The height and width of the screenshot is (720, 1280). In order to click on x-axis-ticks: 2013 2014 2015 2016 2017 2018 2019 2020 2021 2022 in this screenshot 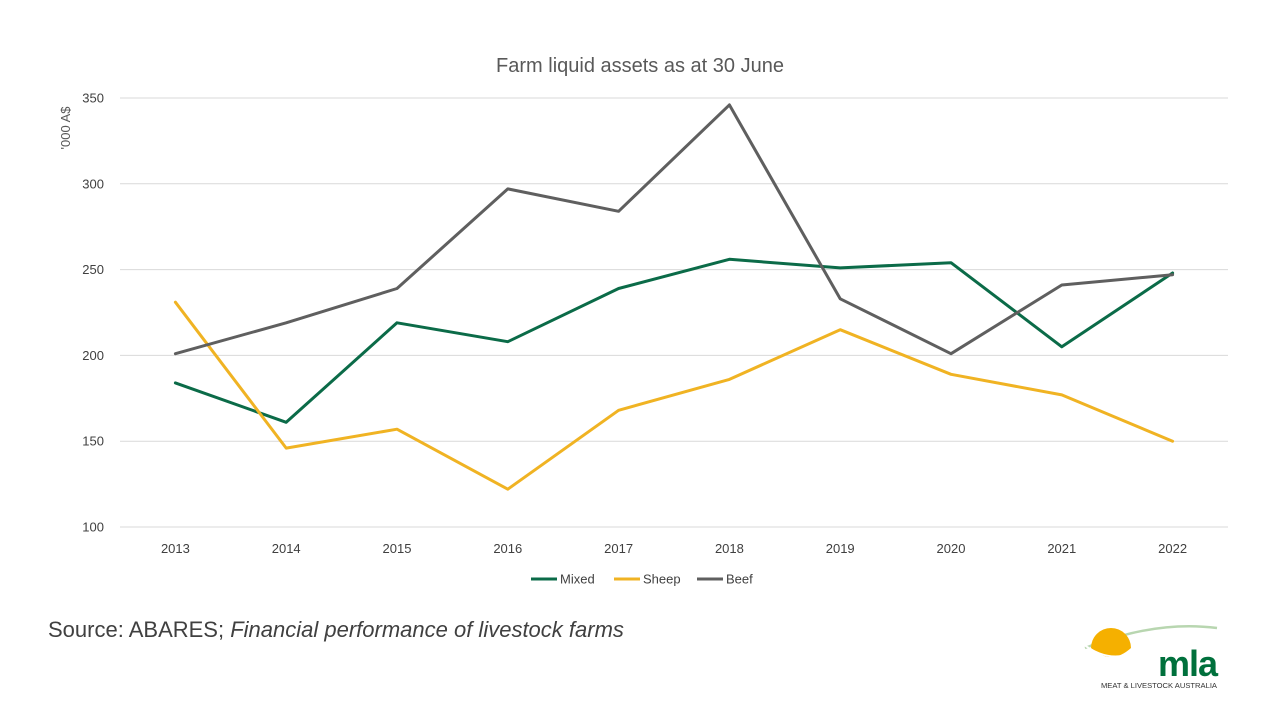, I will do `click(674, 548)`.